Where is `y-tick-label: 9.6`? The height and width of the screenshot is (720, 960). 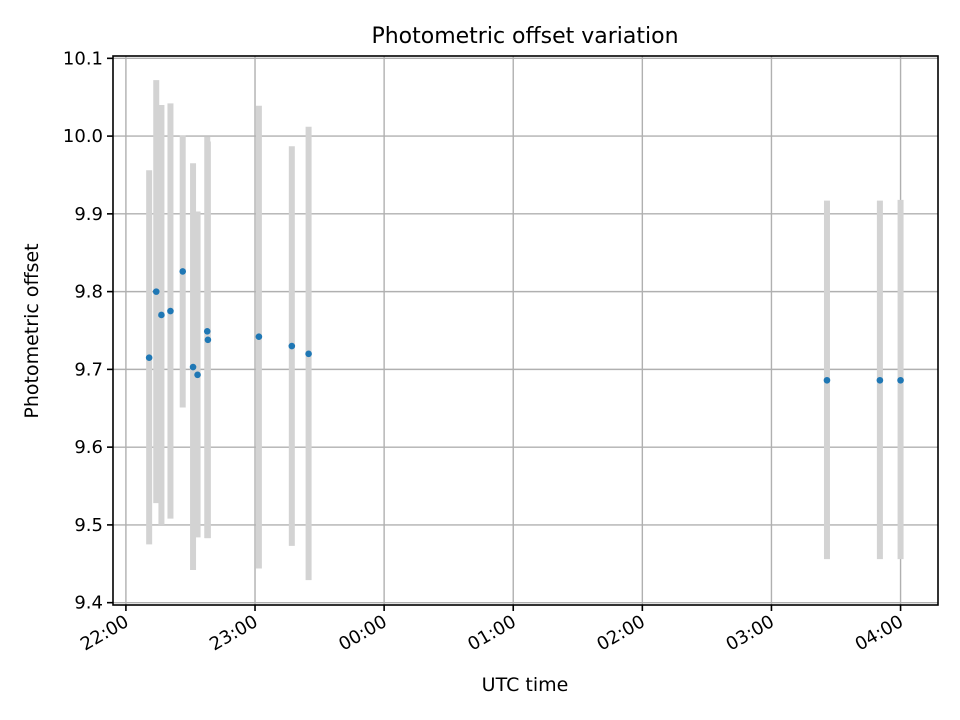 y-tick-label: 9.6 is located at coordinates (88, 447).